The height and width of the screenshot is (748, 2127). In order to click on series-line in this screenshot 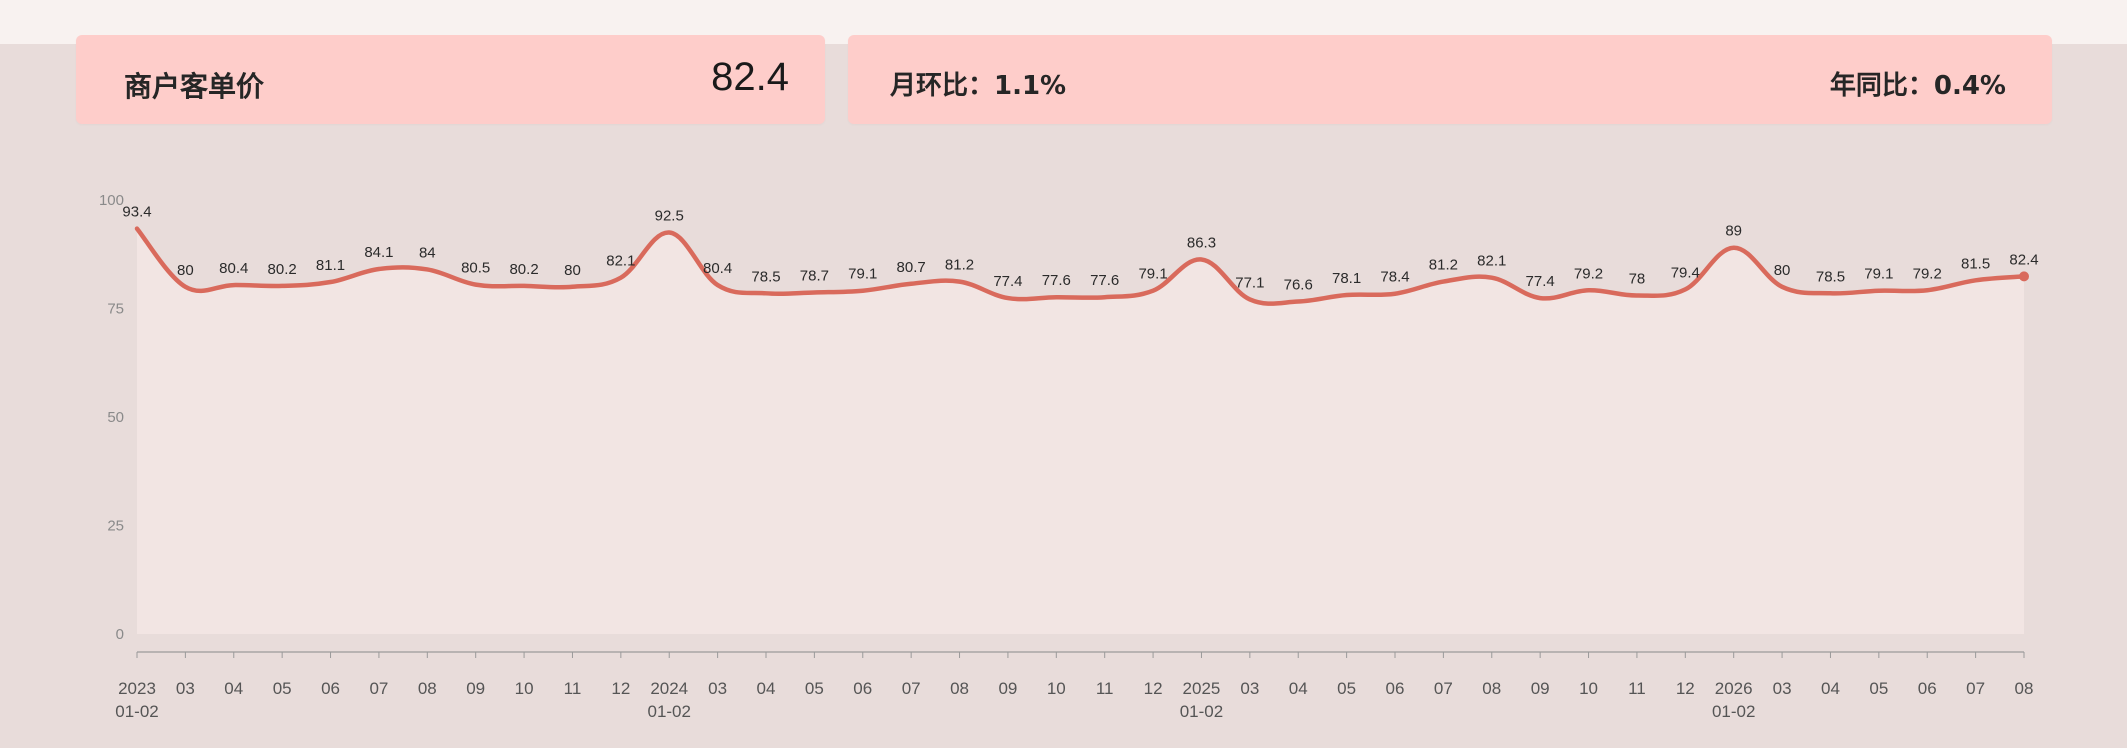, I will do `click(1080, 266)`.